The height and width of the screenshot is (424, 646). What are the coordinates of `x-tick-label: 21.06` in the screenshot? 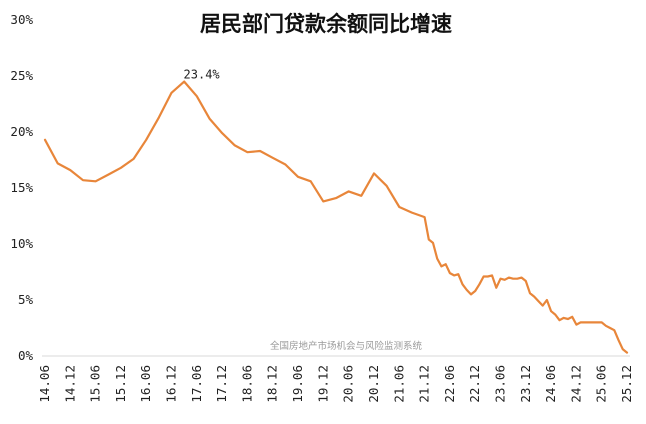 It's located at (398, 384).